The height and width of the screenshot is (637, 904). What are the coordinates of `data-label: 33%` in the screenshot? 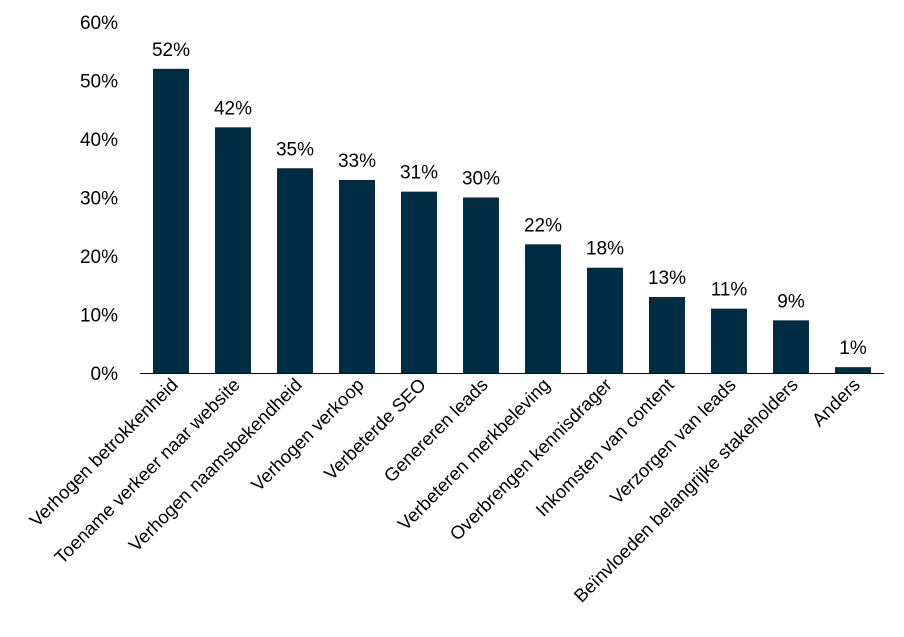 It's located at (357, 161).